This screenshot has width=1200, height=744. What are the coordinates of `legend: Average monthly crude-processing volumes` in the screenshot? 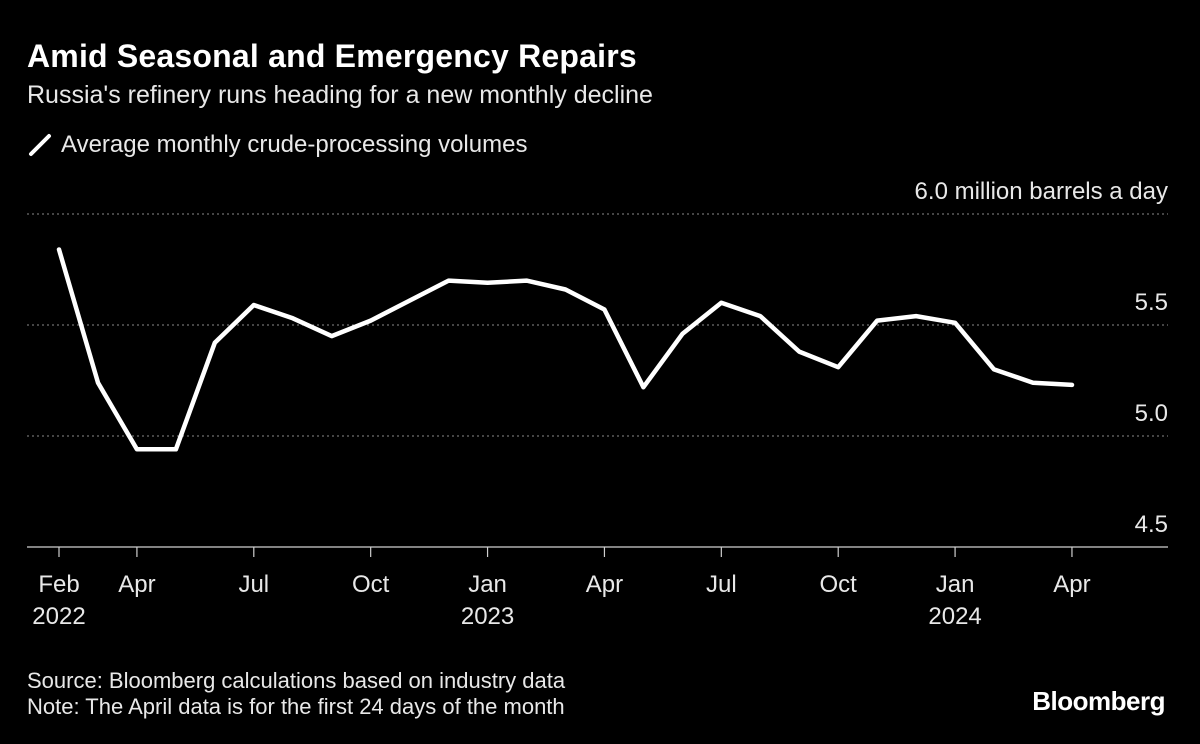 It's located at (277, 145).